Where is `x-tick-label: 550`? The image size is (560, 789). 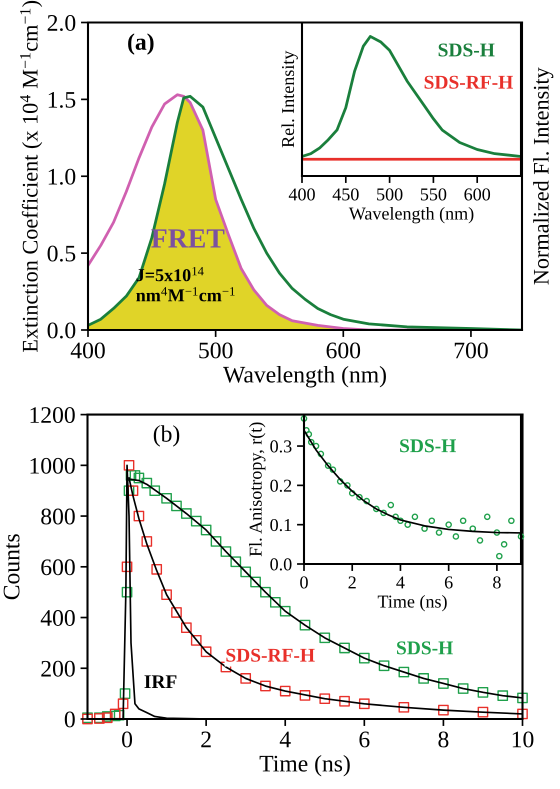
x-tick-label: 550 is located at coordinates (433, 194).